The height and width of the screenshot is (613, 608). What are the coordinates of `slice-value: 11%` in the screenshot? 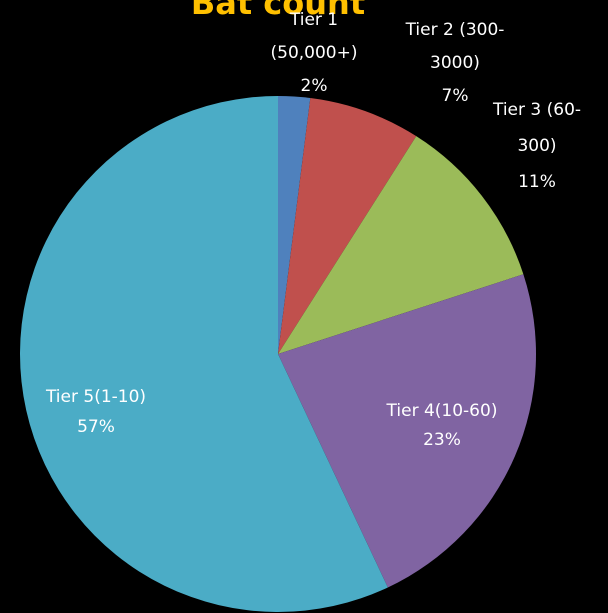 It's located at (537, 182).